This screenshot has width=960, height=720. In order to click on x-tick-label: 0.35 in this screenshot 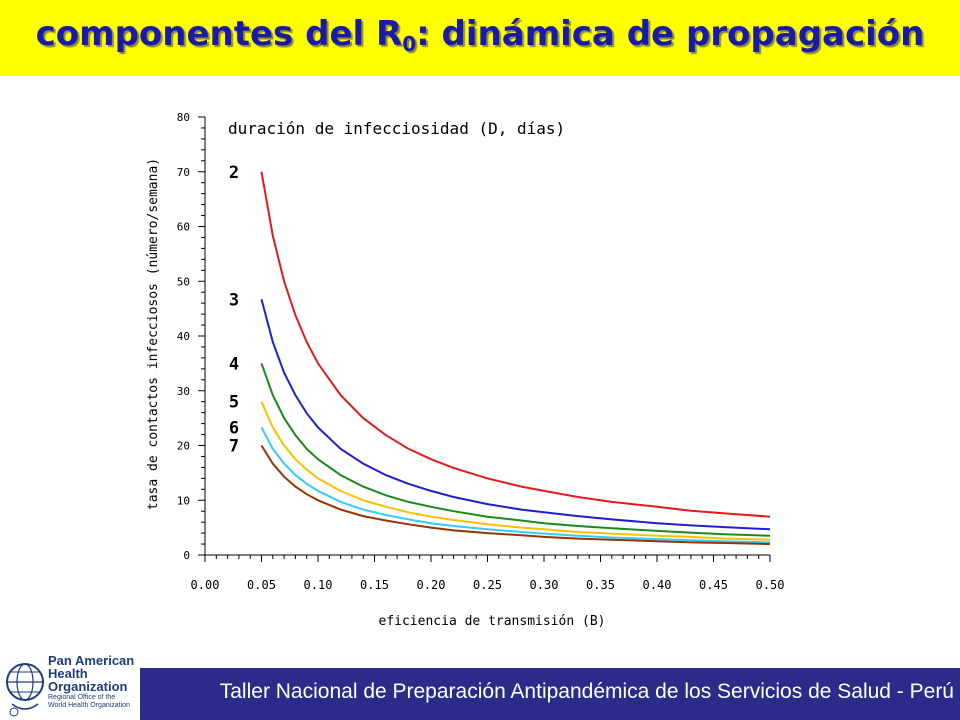, I will do `click(600, 585)`.